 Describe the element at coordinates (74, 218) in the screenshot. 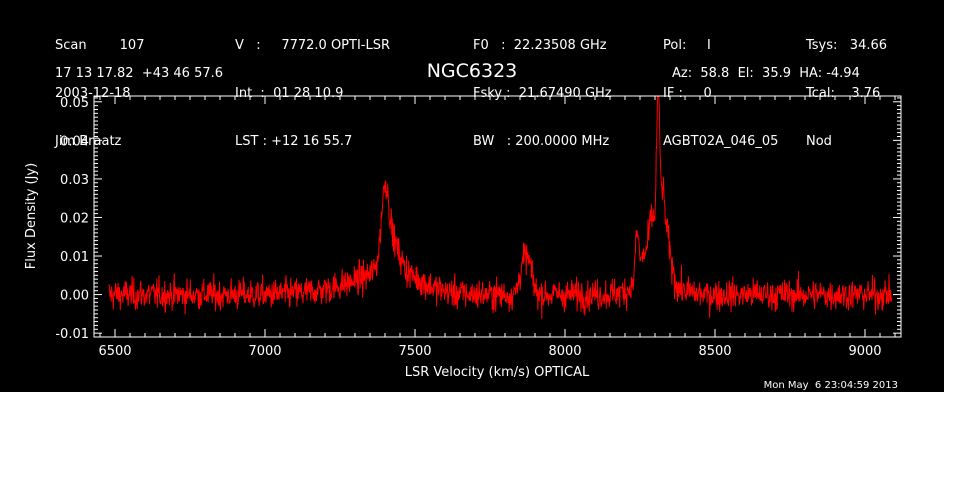

I see `y-tick-label: 0.02` at that location.